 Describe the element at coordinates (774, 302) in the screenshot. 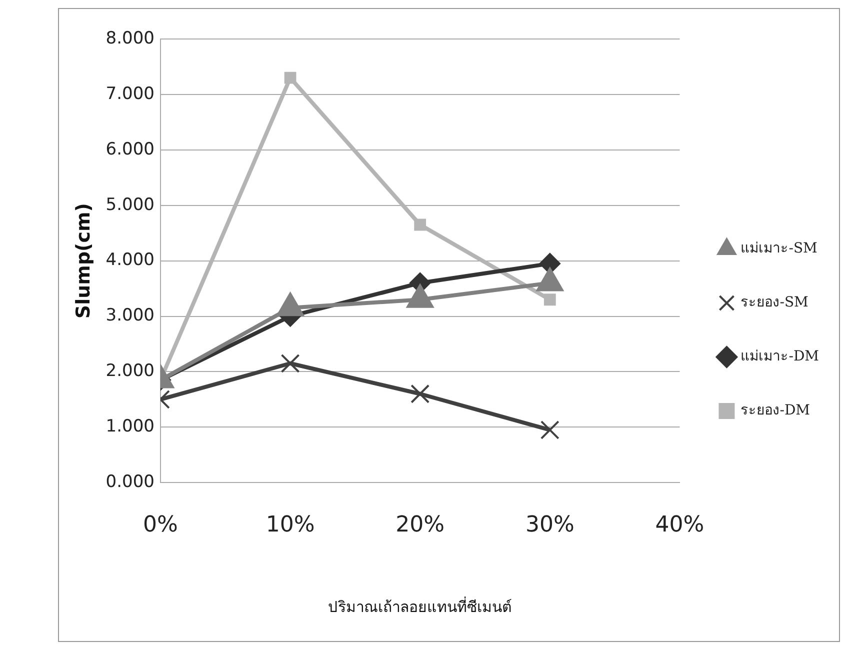

I see `legend-label: ระยอง-SM` at that location.